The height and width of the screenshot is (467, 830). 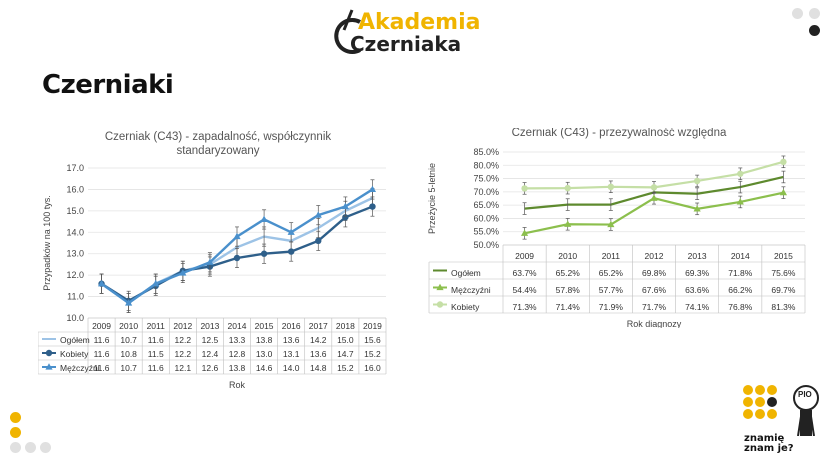 I want to click on y-tick-label: 55.0%, so click(x=486, y=232).